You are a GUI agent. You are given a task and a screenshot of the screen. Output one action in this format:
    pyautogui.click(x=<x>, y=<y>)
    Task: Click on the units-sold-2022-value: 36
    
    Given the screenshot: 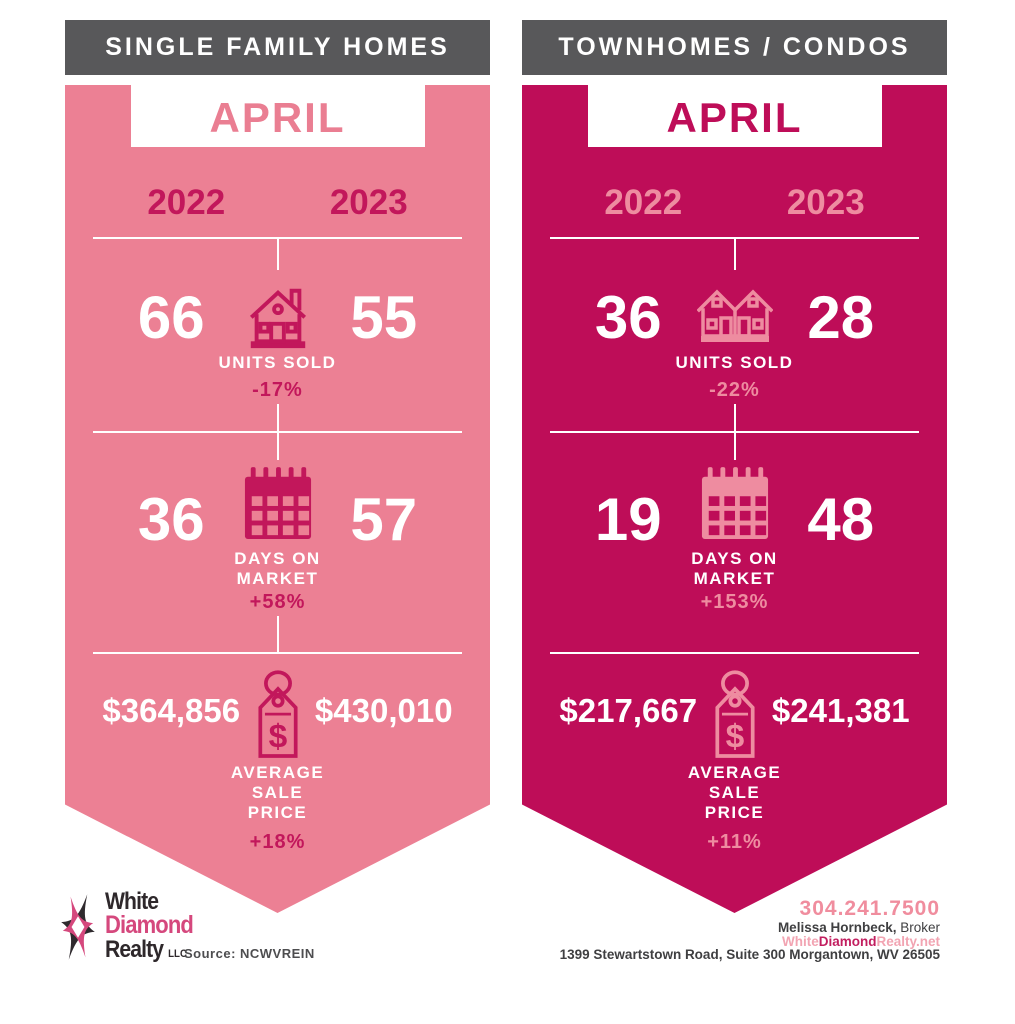 What is the action you would take?
    pyautogui.click(x=628, y=317)
    